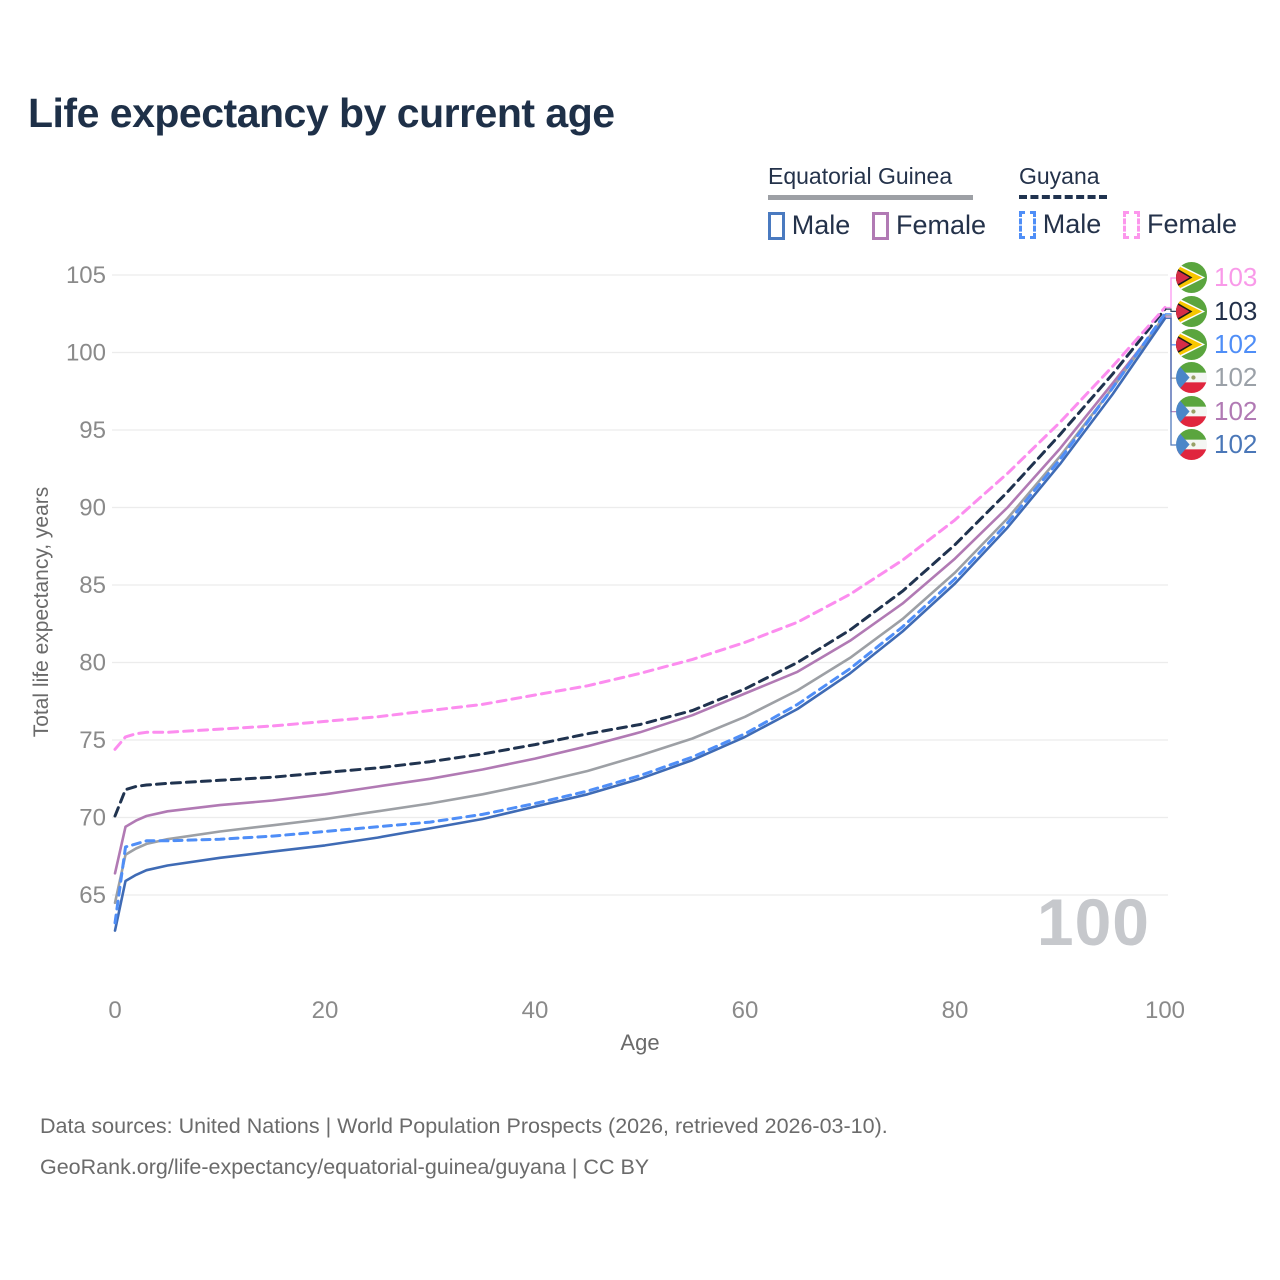  Describe the element at coordinates (1063, 197) in the screenshot. I see `legend-underline-dashed` at that location.